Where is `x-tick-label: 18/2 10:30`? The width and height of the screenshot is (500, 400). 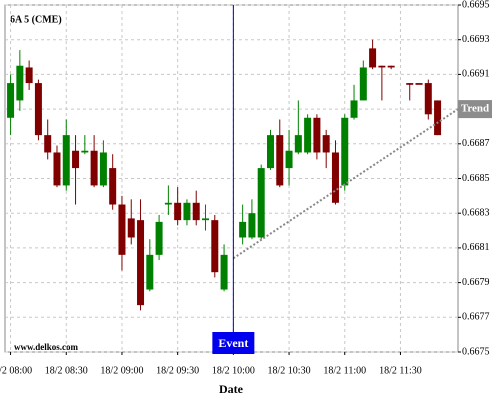
x-tick-label: 18/2 10:30 is located at coordinates (289, 370).